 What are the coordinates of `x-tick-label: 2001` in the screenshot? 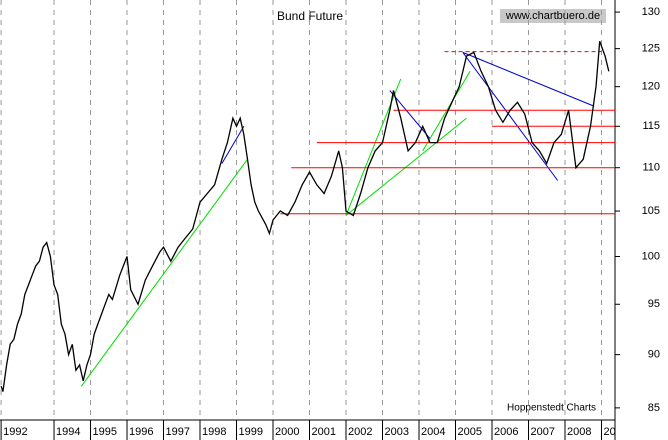 It's located at (324, 432).